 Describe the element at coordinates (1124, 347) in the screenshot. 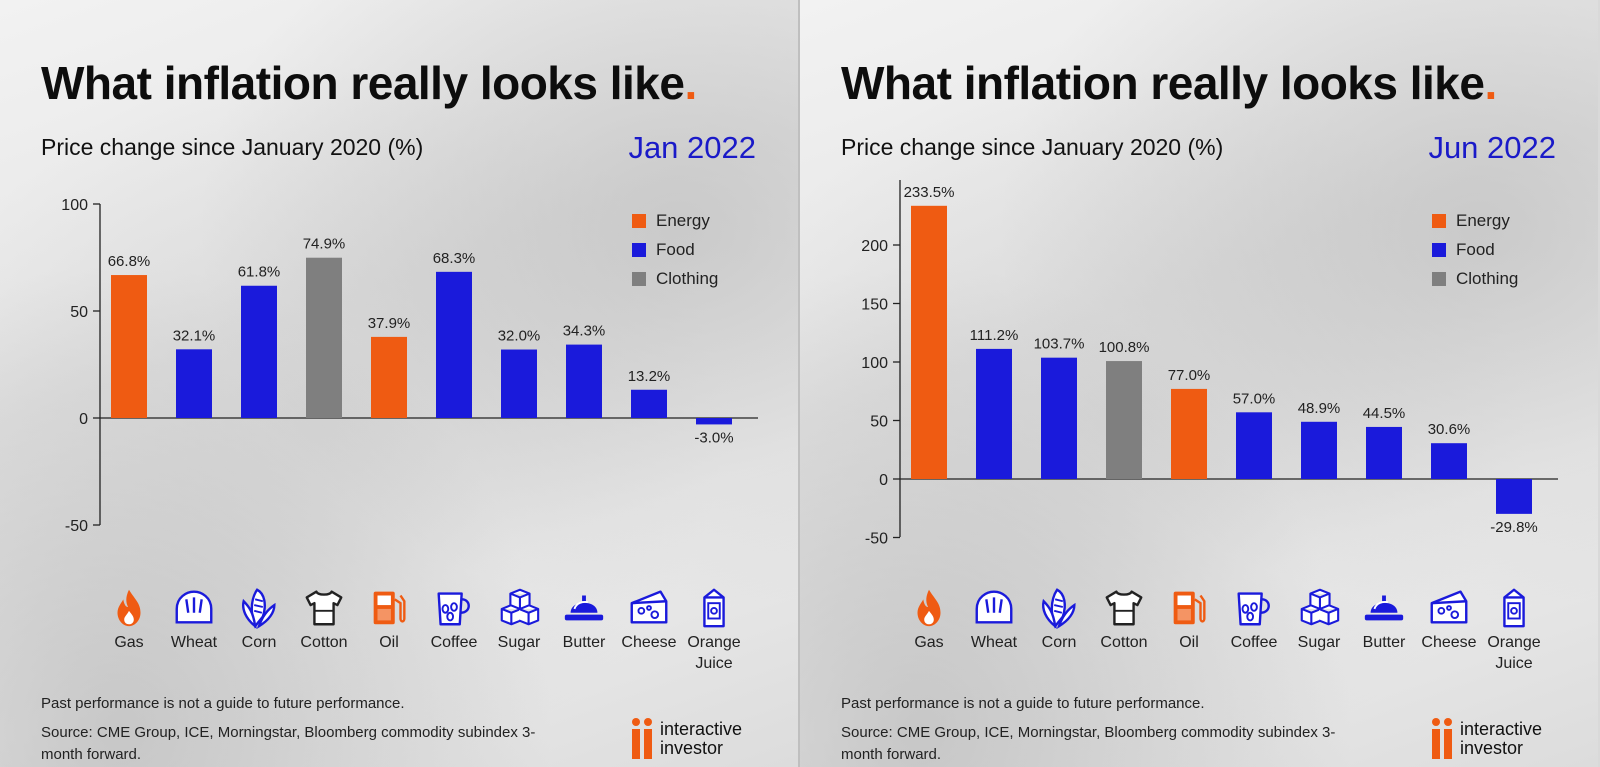

I see `bar-data-label: 100.8%` at that location.